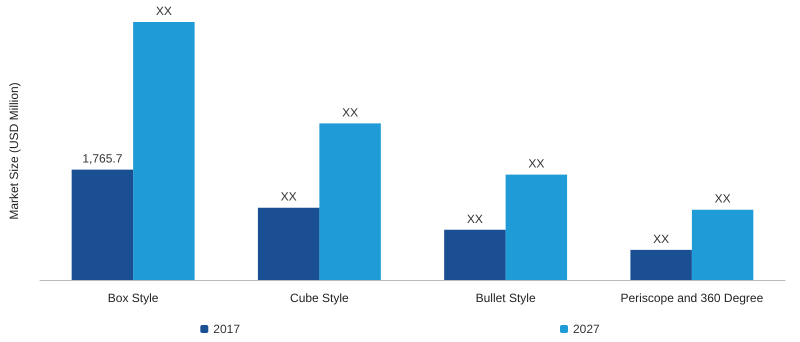 The width and height of the screenshot is (800, 342). What do you see at coordinates (102, 159) in the screenshot?
I see `data-label: 1,765.7` at bounding box center [102, 159].